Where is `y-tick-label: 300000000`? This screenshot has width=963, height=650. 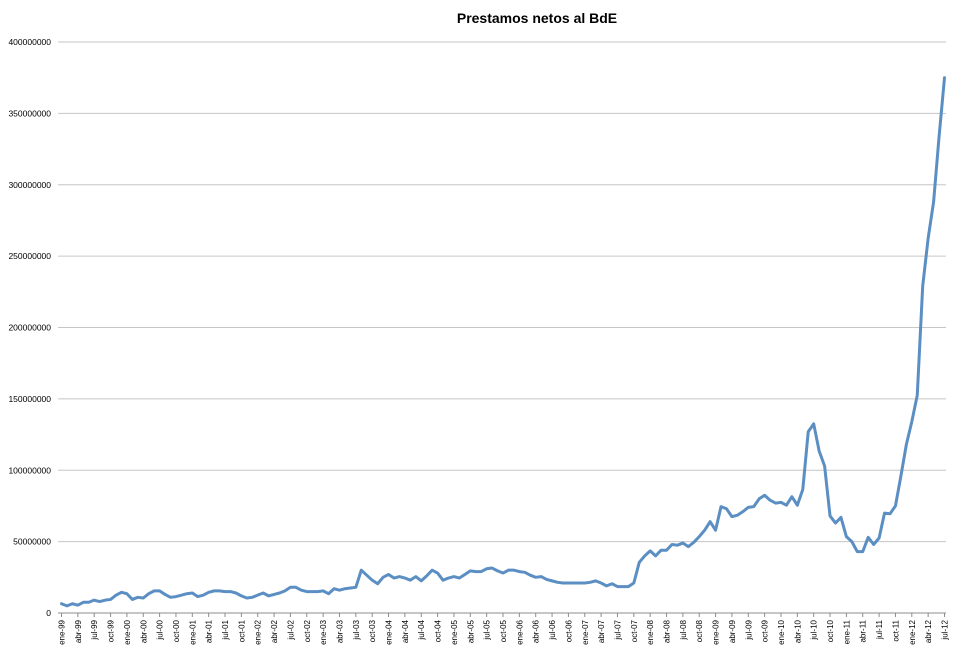 y-tick-label: 300000000 is located at coordinates (29, 185).